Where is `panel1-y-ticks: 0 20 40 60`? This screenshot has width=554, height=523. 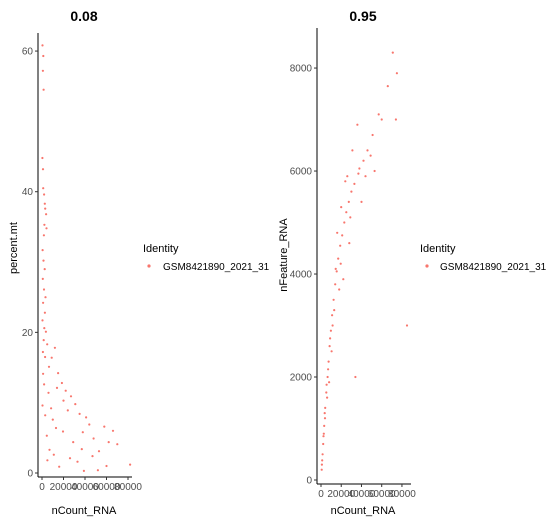 panel1-y-ticks: 0 20 40 60 is located at coordinates (30, 263).